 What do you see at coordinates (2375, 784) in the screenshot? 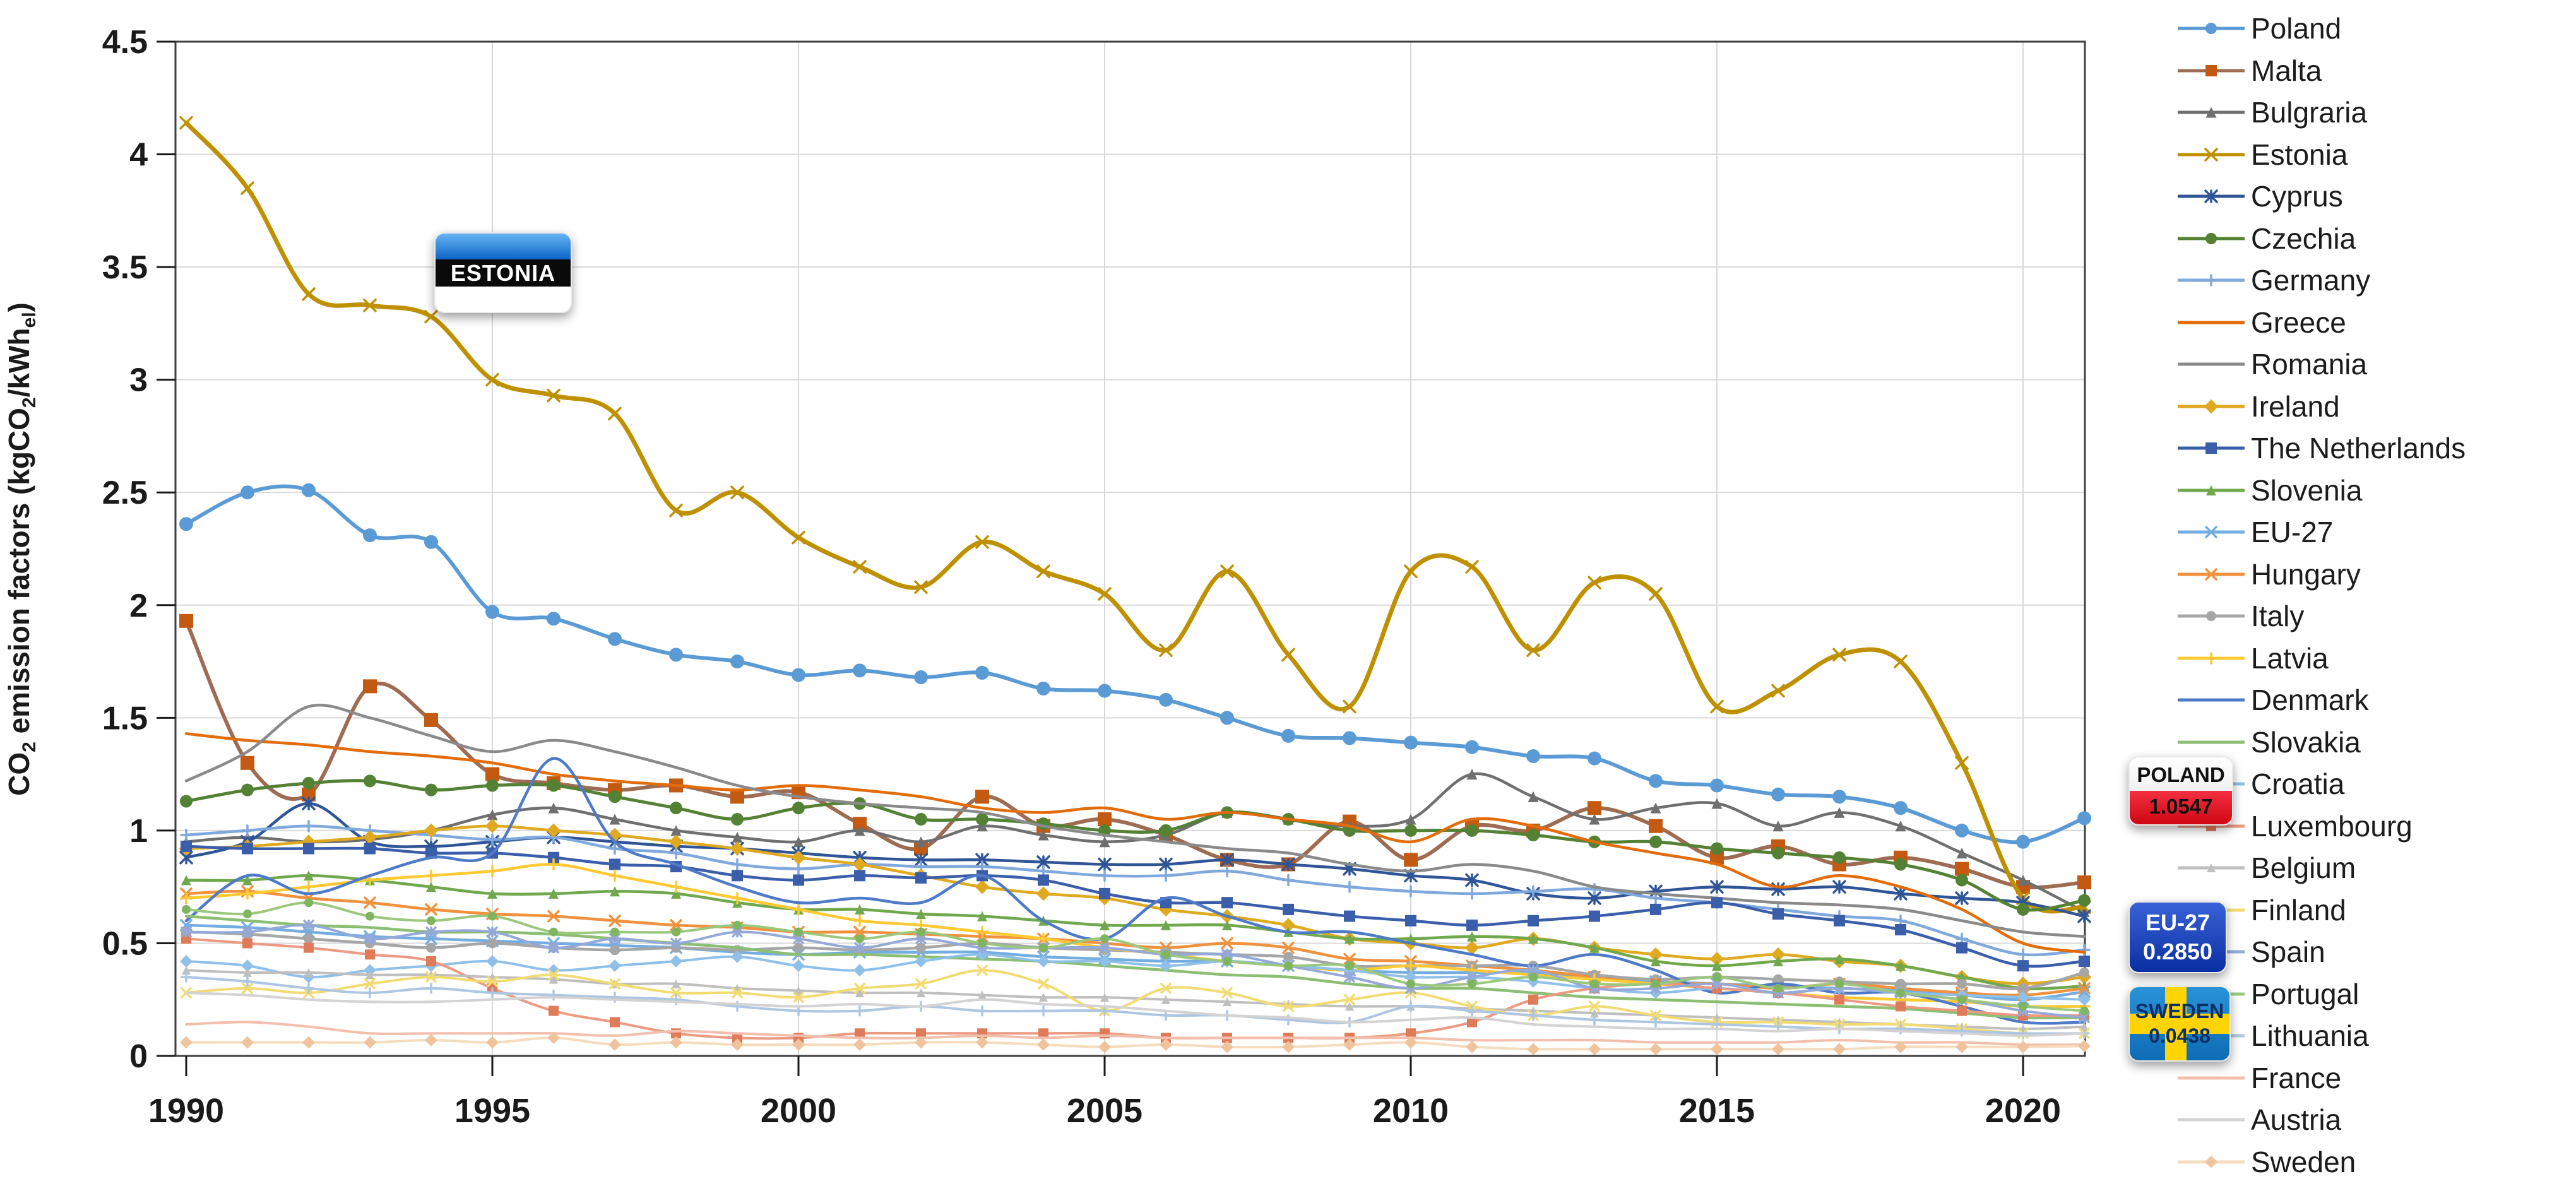
I see `legend-item-croatia: Croatia` at bounding box center [2375, 784].